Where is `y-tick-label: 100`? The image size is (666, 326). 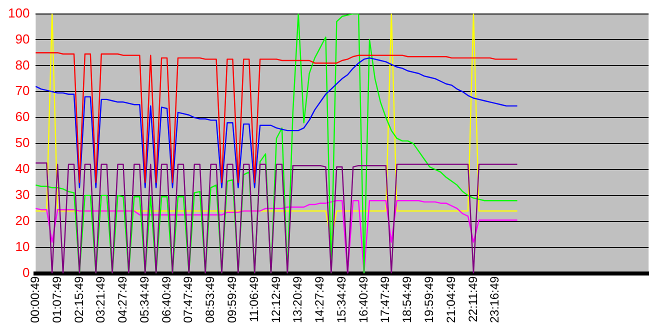
y-tick-label: 100 is located at coordinates (19, 12).